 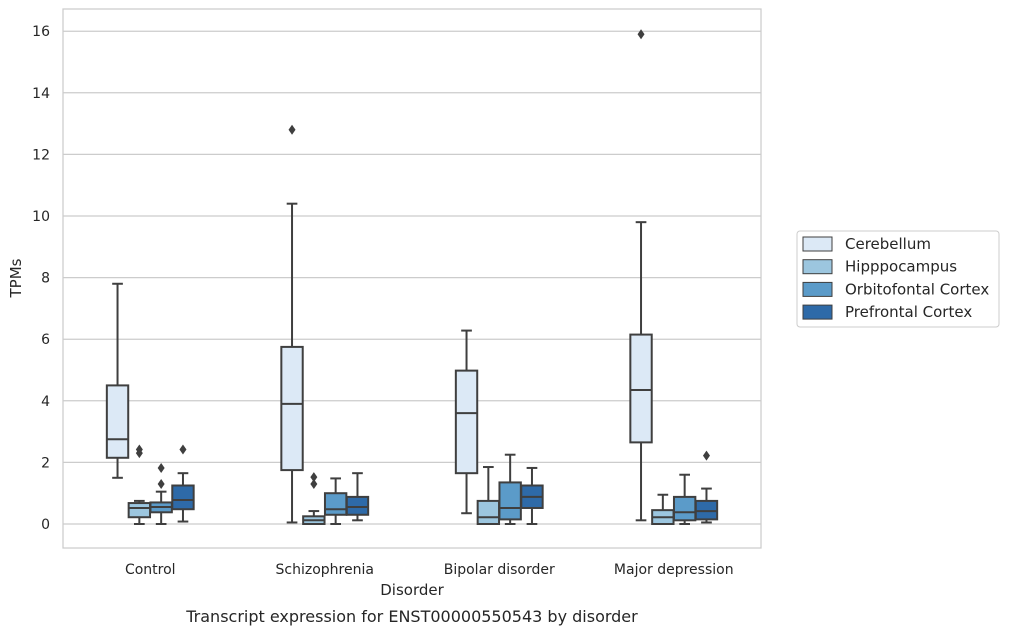 What do you see at coordinates (41, 94) in the screenshot?
I see `y-tick-label: 14` at bounding box center [41, 94].